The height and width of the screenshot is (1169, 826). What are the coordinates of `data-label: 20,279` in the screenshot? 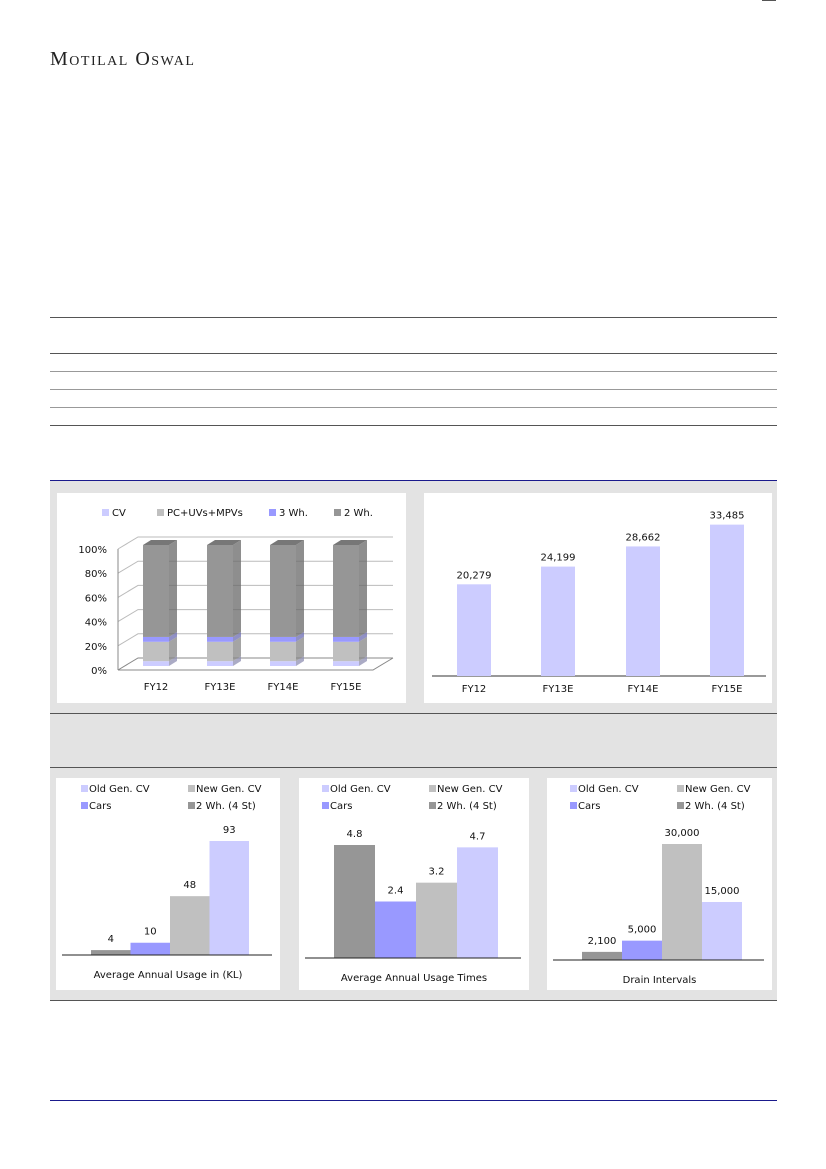 It's located at (474, 575).